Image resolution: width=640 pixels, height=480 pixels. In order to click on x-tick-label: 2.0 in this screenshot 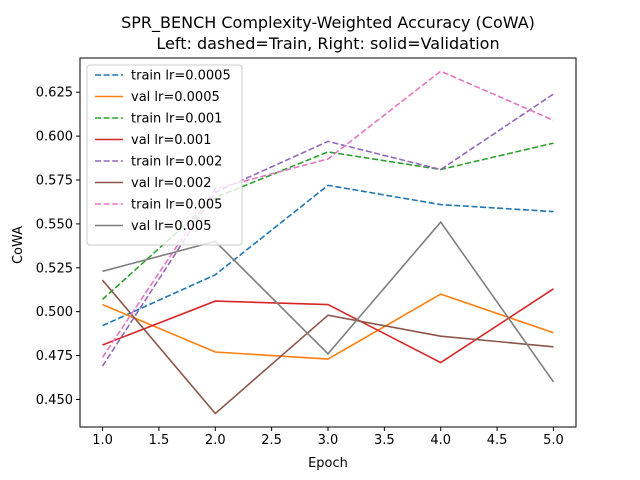, I will do `click(215, 440)`.